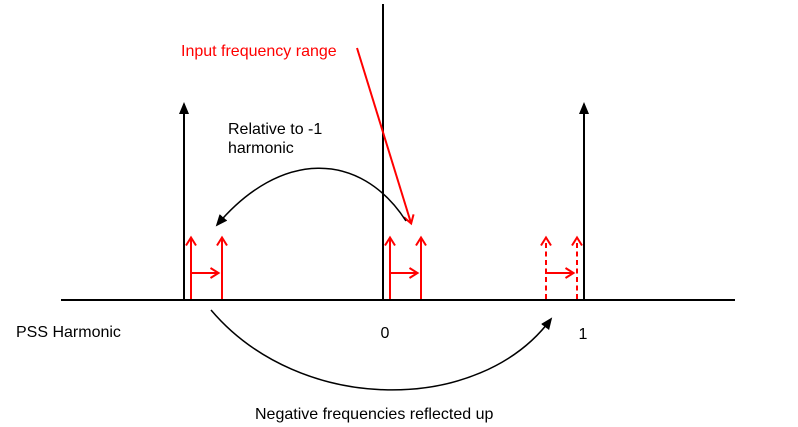  Describe the element at coordinates (374, 414) in the screenshot. I see `negative-frequencies-label: Negative frequencies reflected up` at that location.